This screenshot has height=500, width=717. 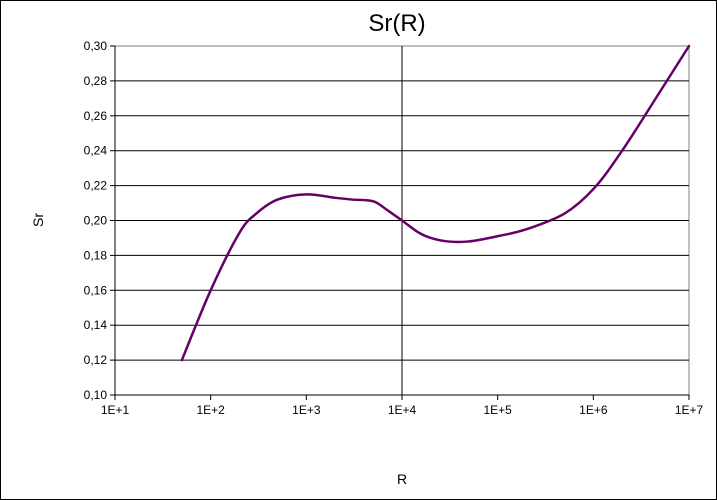 I want to click on y-tick-label: 0,24, so click(x=96, y=151).